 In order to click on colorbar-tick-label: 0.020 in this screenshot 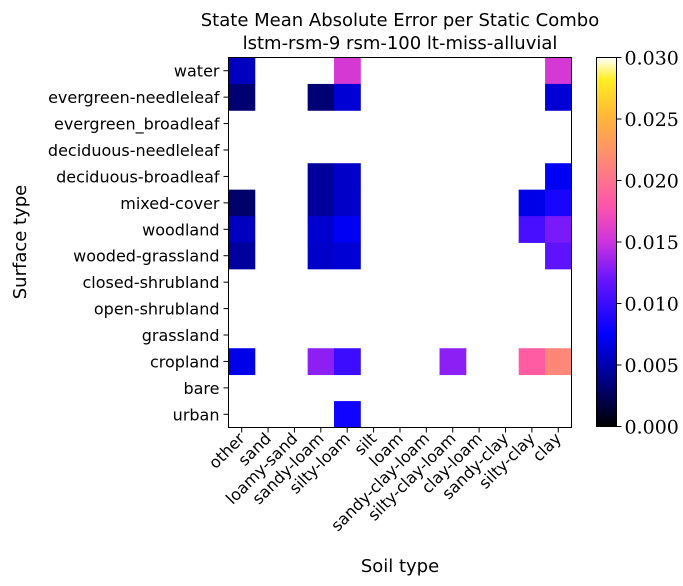, I will do `click(652, 182)`.